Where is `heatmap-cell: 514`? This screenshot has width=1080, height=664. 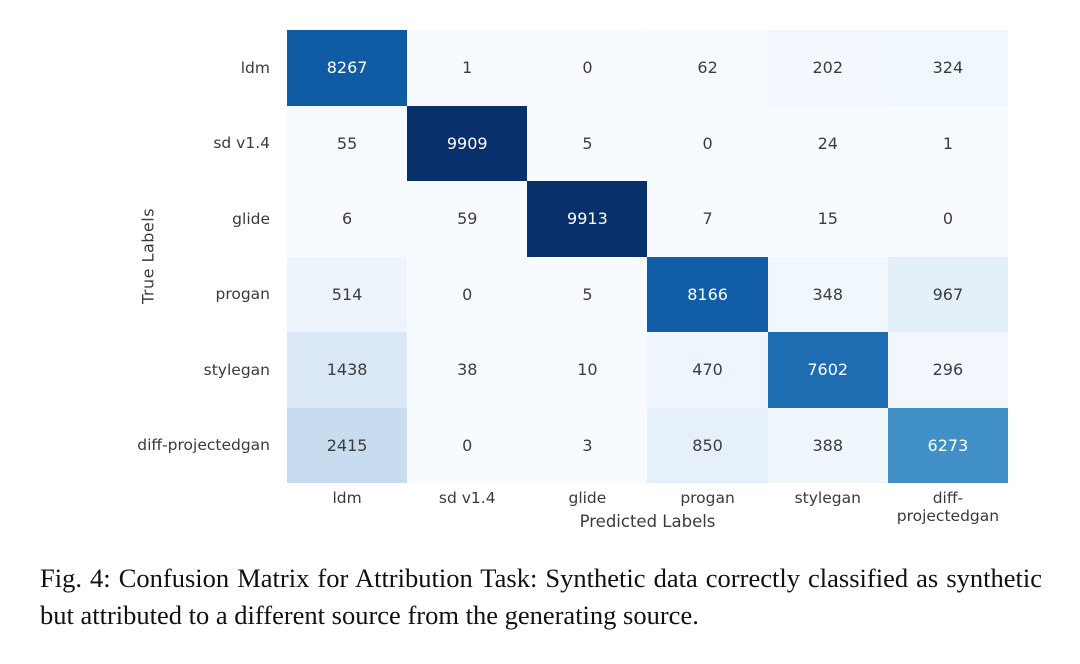 heatmap-cell: 514 is located at coordinates (347, 294).